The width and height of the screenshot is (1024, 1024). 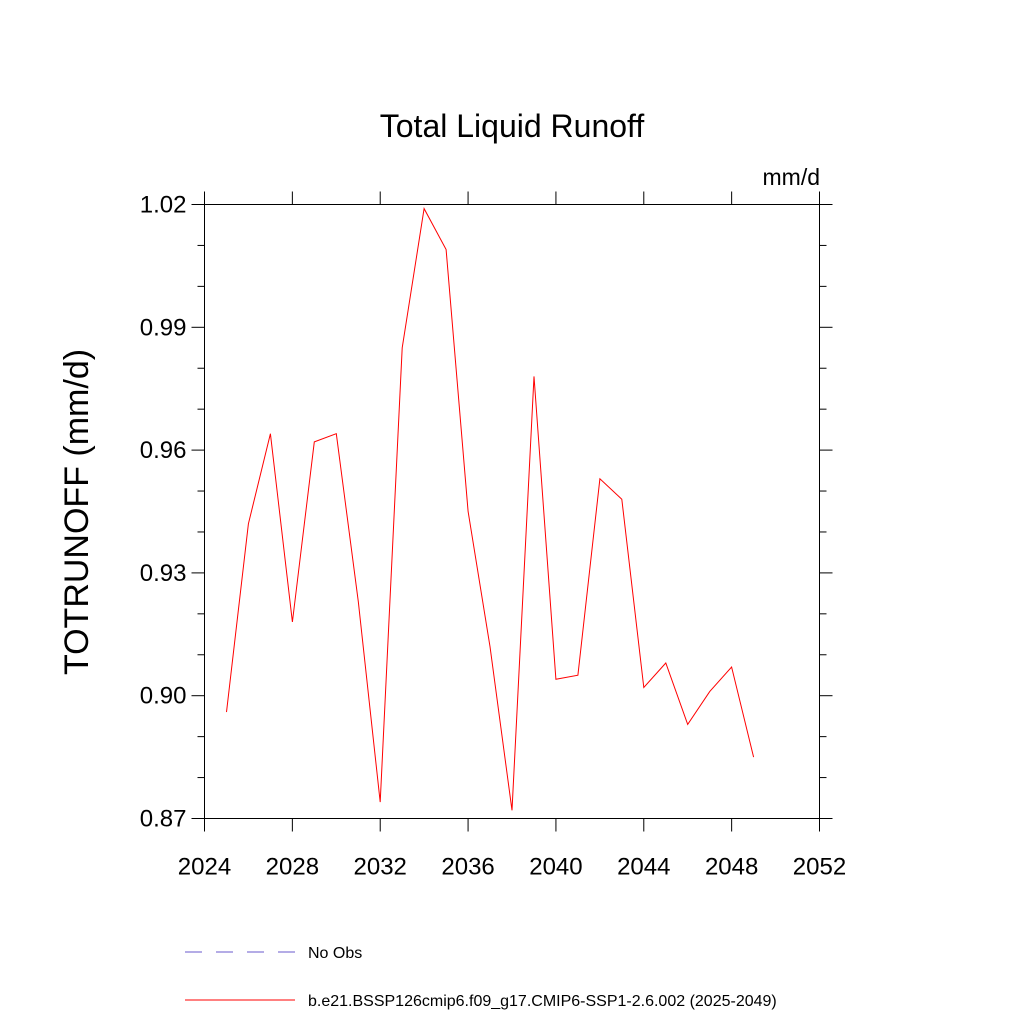 What do you see at coordinates (163, 450) in the screenshot?
I see `y-tick-label: 0.96` at bounding box center [163, 450].